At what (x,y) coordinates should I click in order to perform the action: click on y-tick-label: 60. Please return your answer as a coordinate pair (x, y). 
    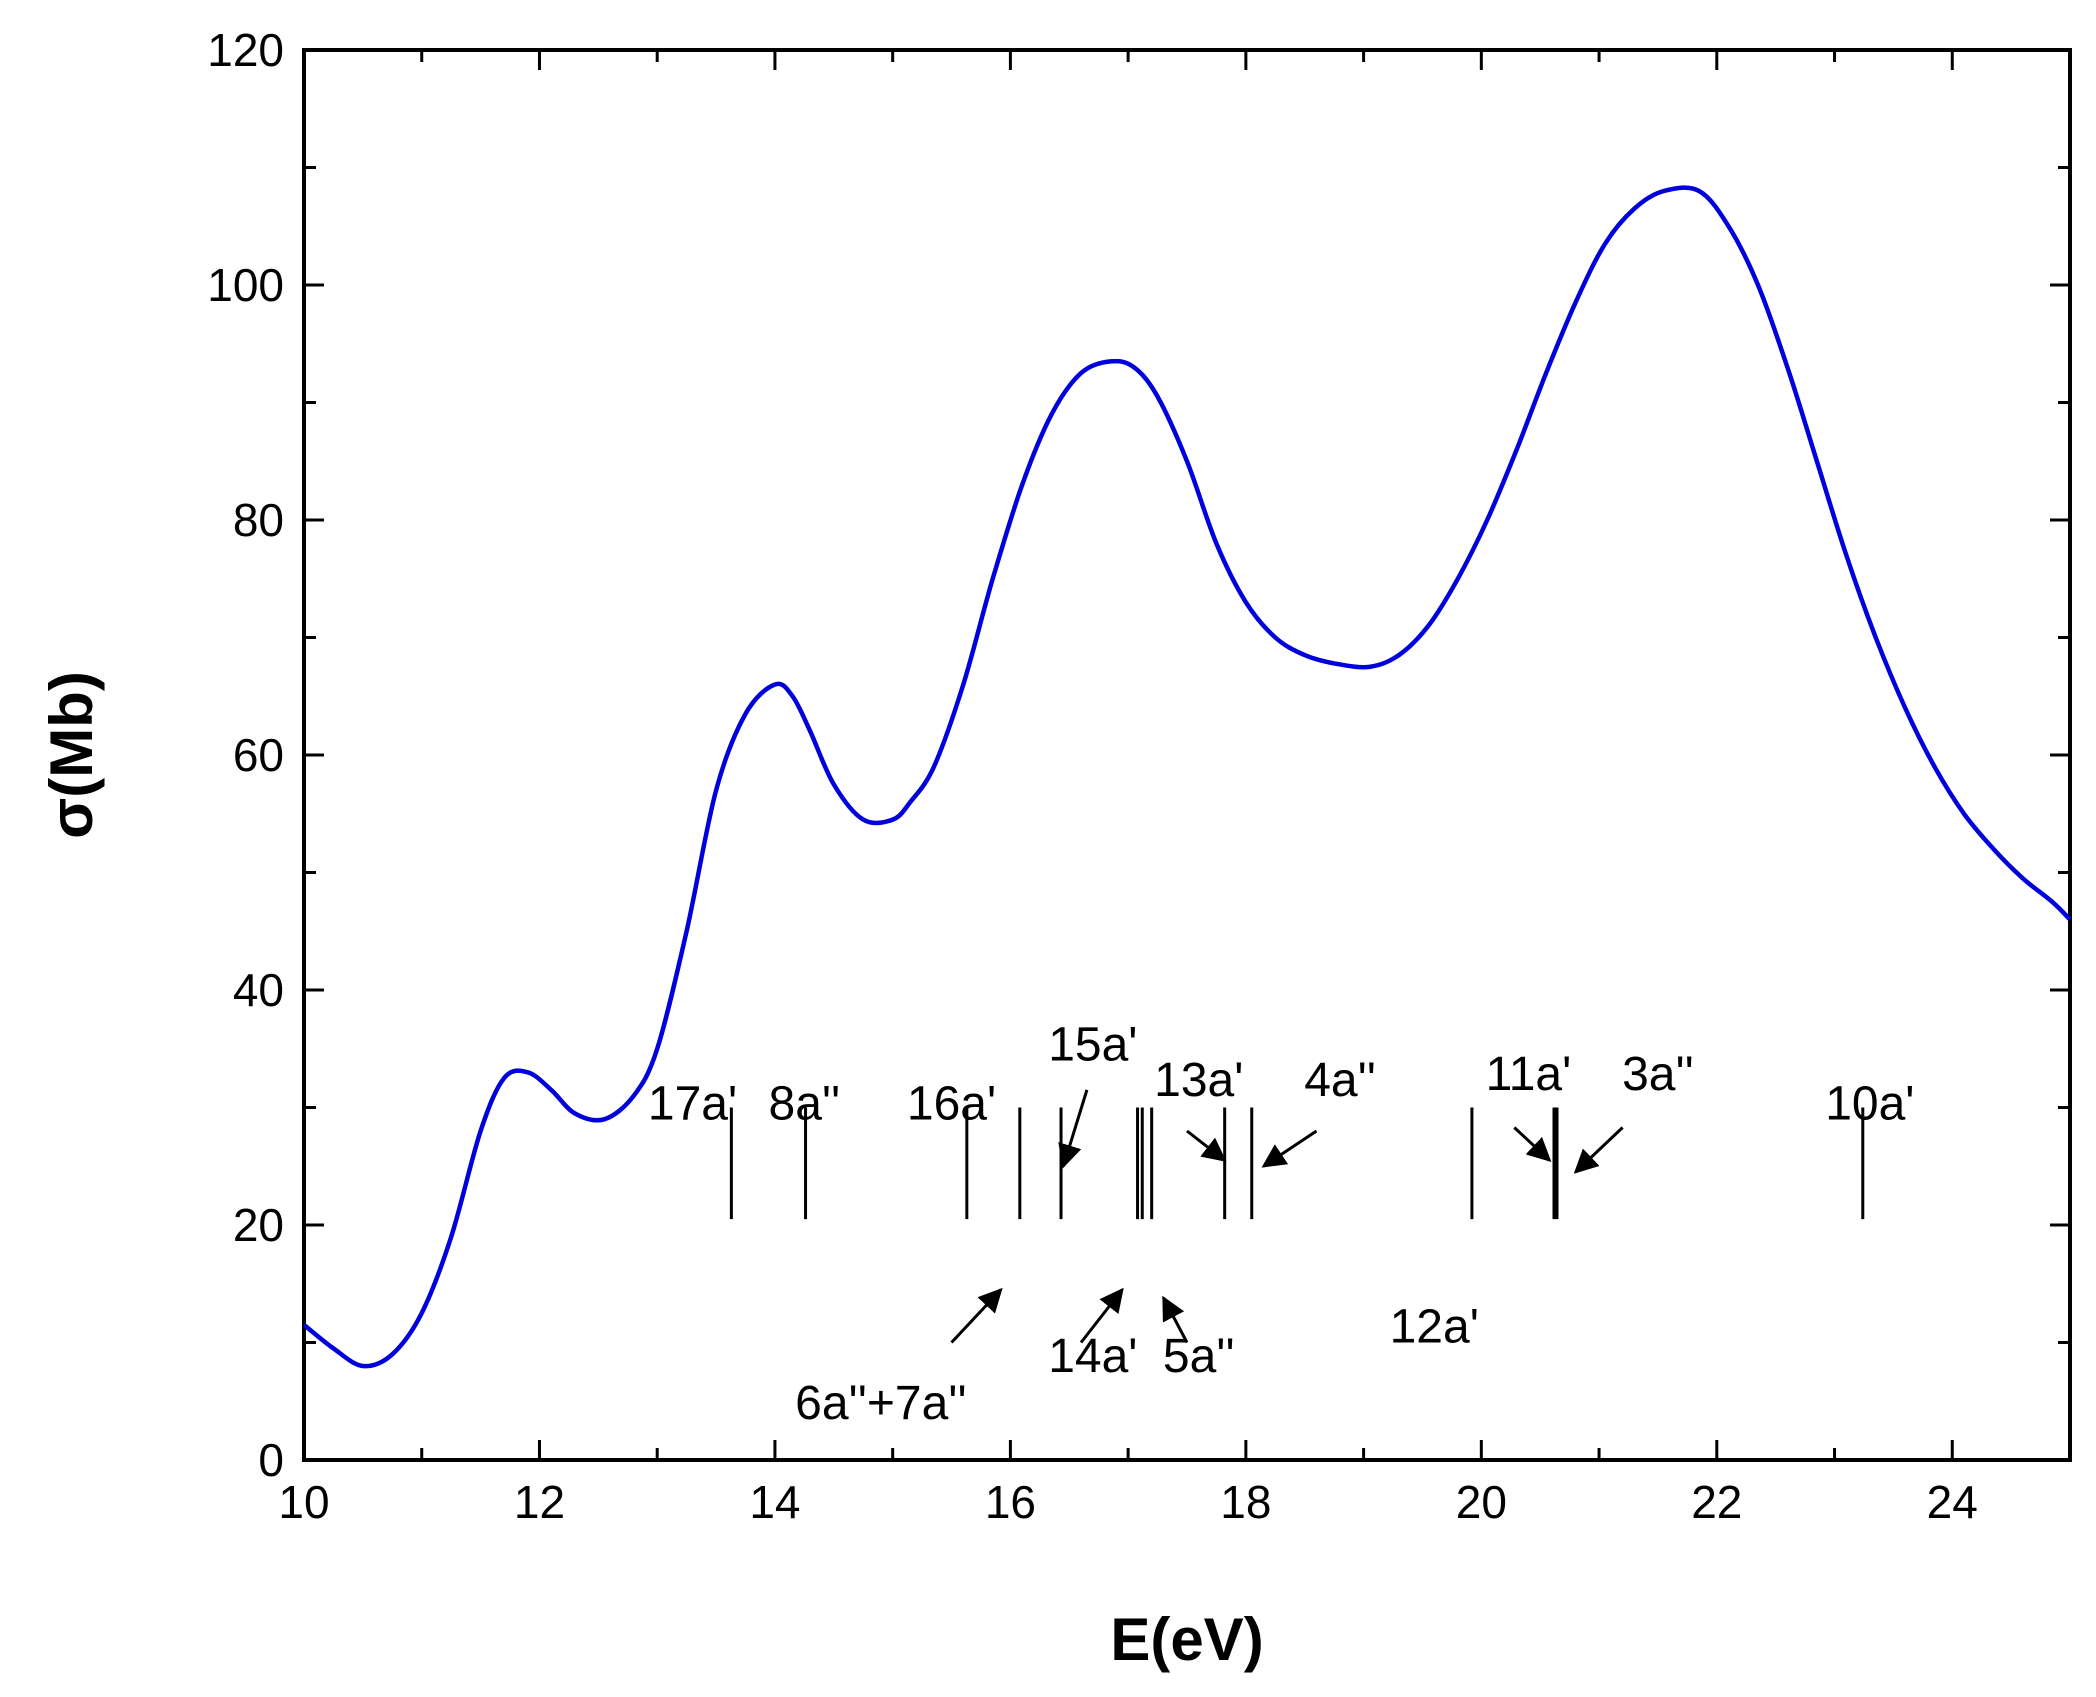
    Looking at the image, I should click on (258, 755).